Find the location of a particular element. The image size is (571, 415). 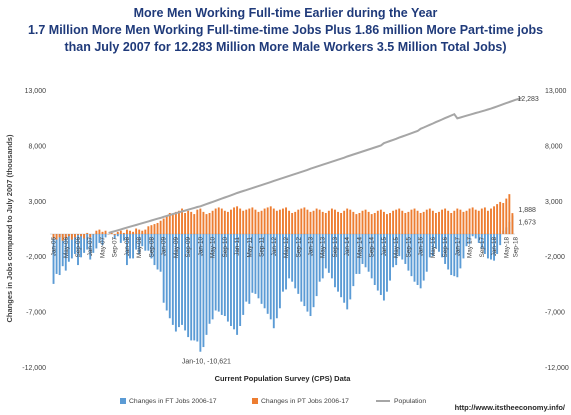

x-tick-label: Jan-13 is located at coordinates (311, 247).